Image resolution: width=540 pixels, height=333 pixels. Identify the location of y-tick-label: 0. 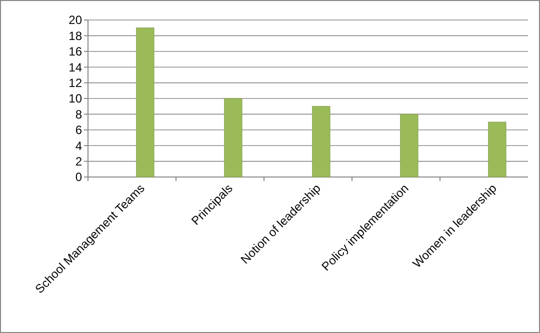
(78, 177).